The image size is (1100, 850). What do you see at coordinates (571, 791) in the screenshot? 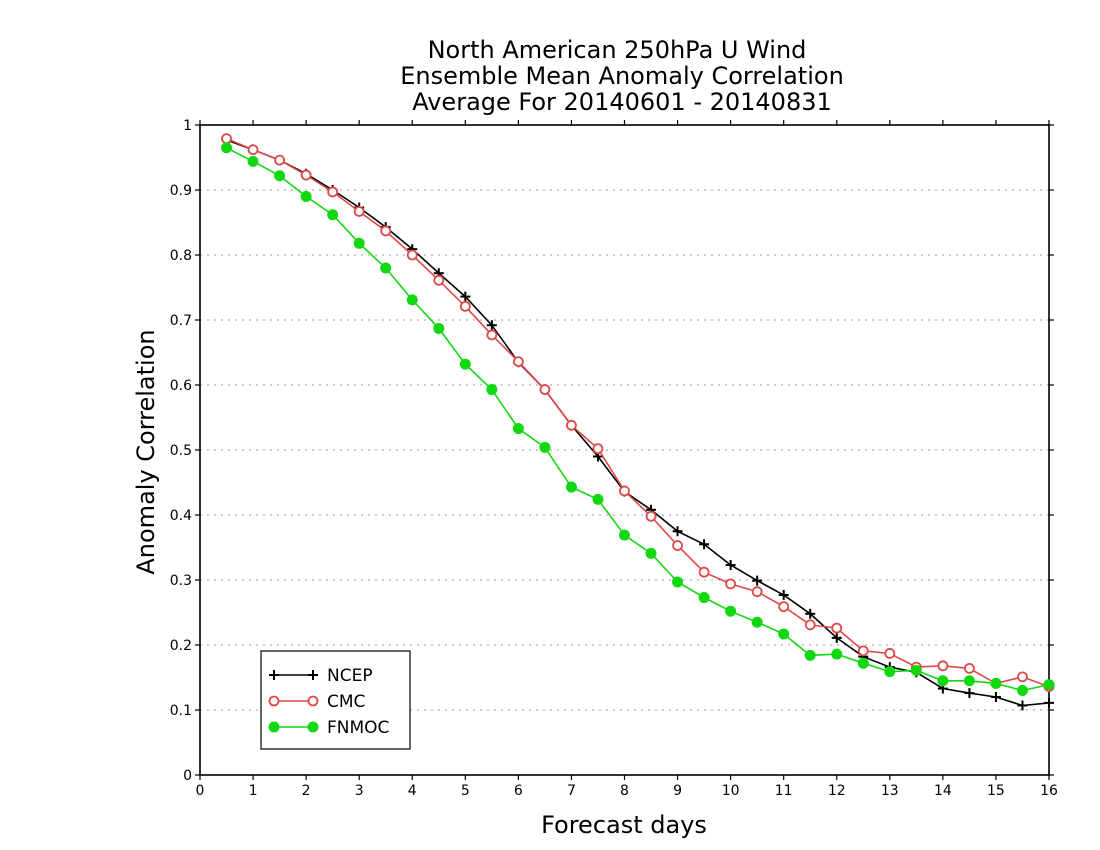
I see `x-tick-label: 7` at bounding box center [571, 791].